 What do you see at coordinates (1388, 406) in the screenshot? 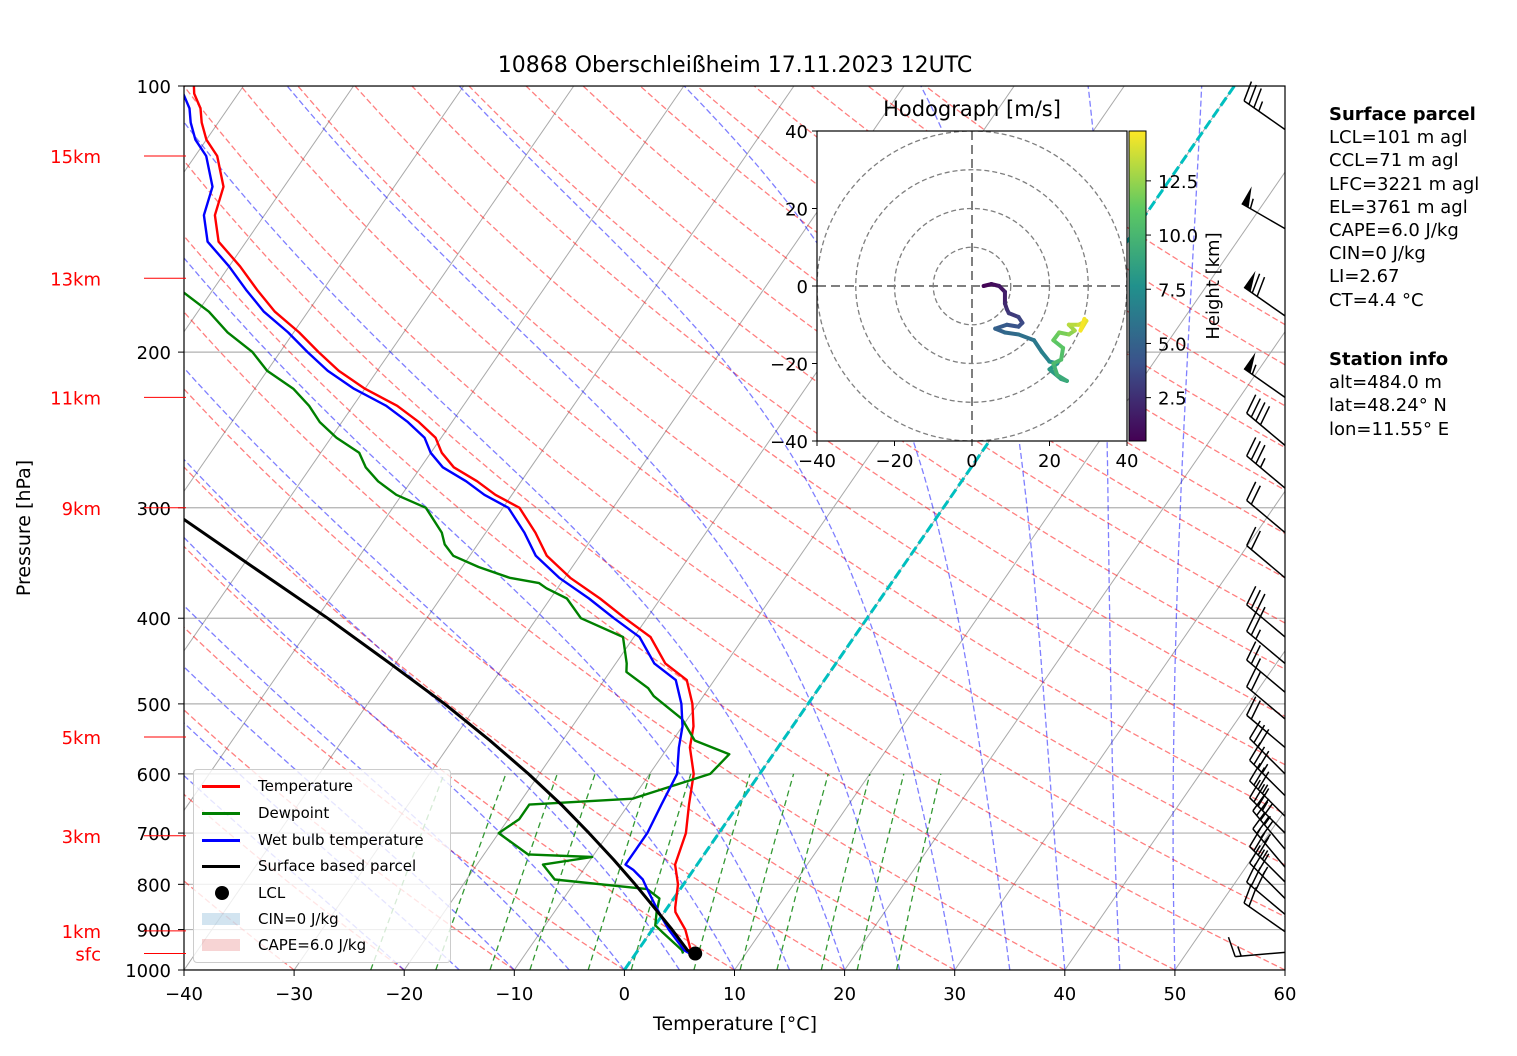
I see `info-line: lat=48.24° N` at bounding box center [1388, 406].